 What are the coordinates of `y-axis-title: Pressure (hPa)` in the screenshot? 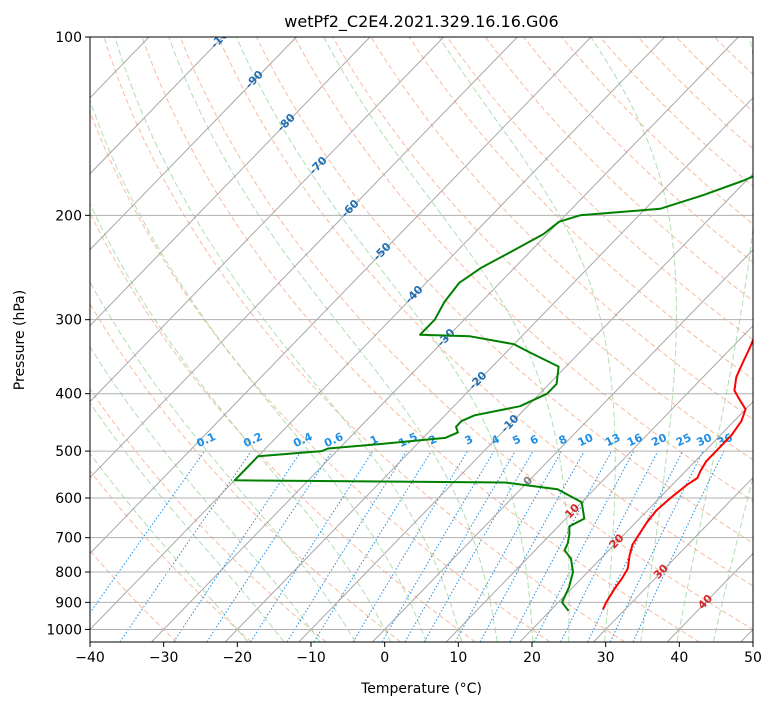 It's located at (20, 340).